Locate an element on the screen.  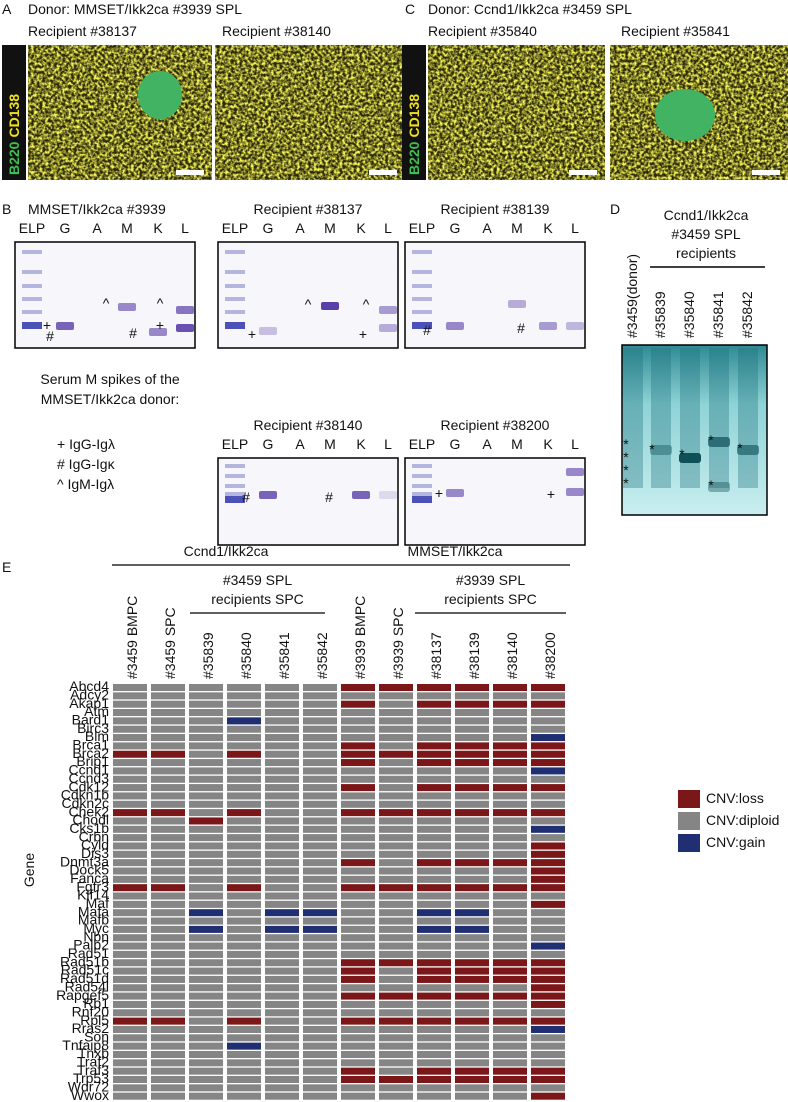
lane-label: K is located at coordinates (548, 228).